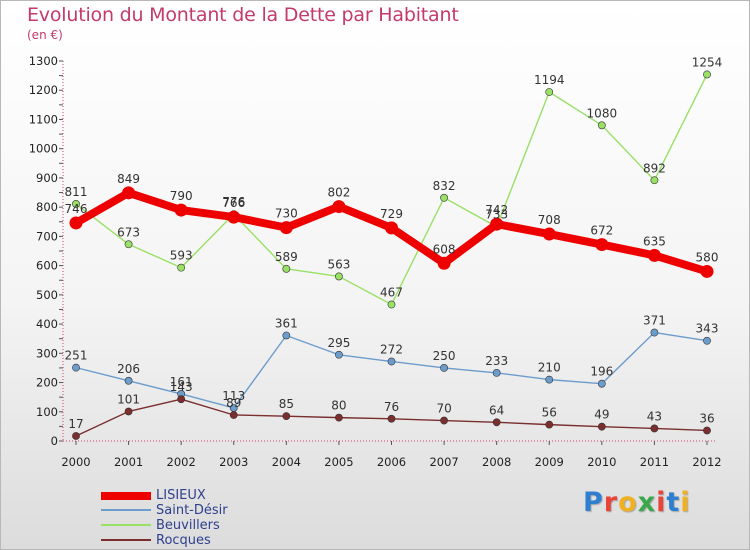 The width and height of the screenshot is (750, 550). I want to click on y-tick-label: 0, so click(54, 441).